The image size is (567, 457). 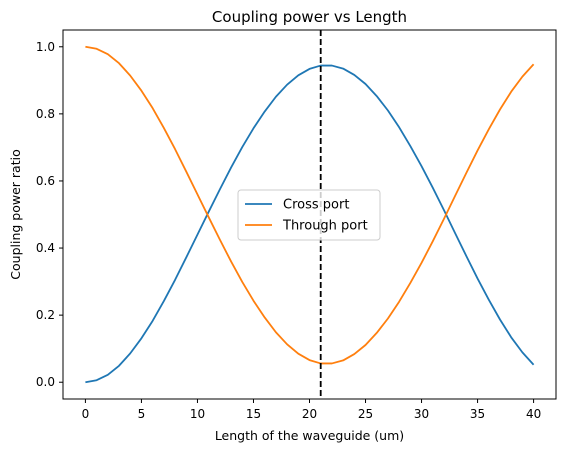 What do you see at coordinates (15, 214) in the screenshot?
I see `y-axis-label: Coupling power ratio` at bounding box center [15, 214].